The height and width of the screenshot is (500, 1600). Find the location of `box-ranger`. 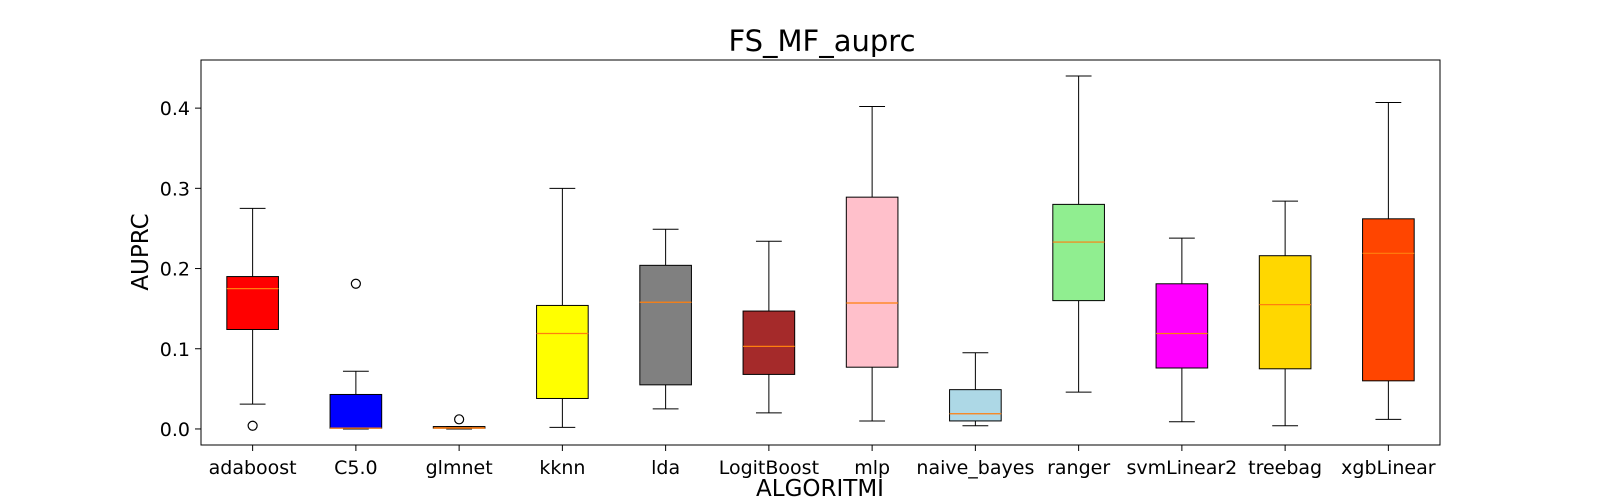

box-ranger is located at coordinates (1078, 252).